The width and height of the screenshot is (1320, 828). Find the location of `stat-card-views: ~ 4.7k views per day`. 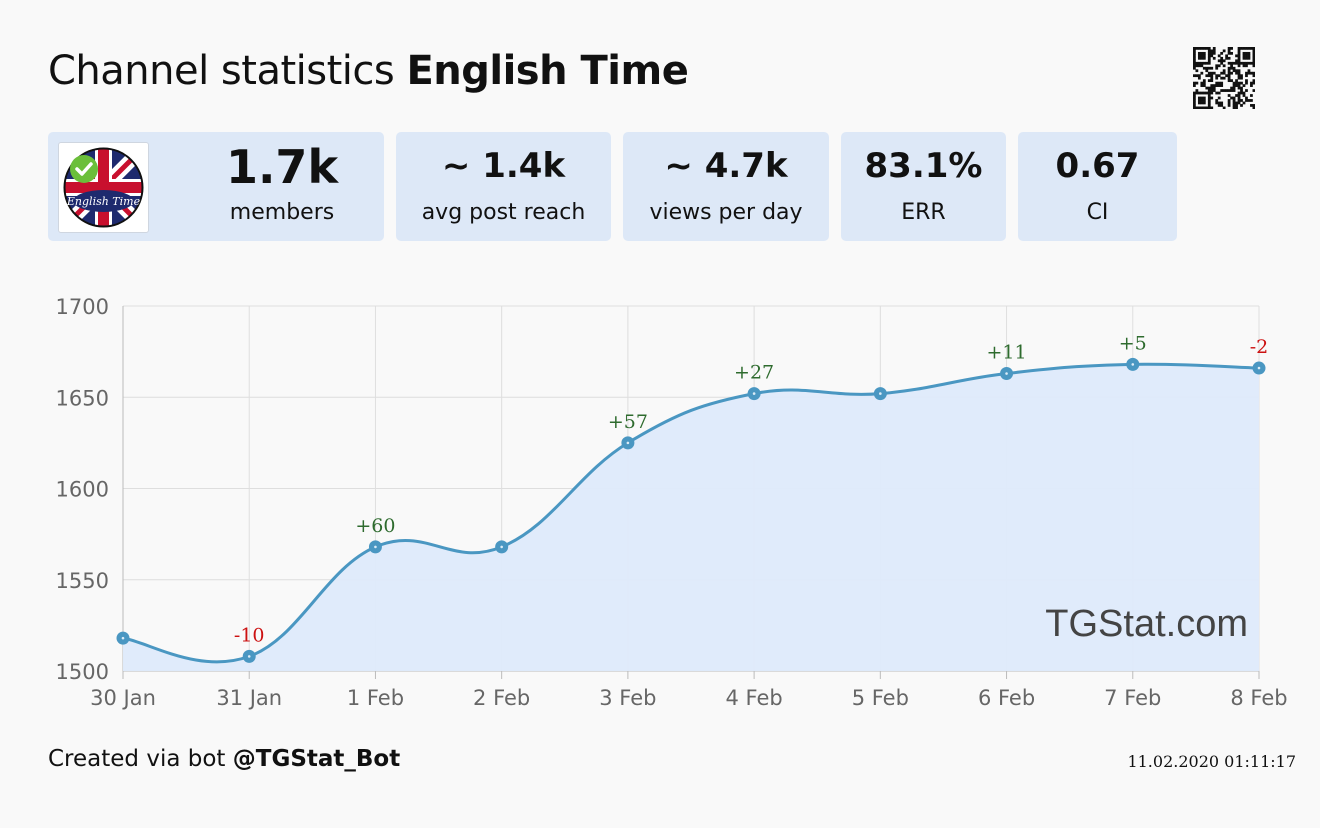

stat-card-views: ~ 4.7k views per day is located at coordinates (726, 186).